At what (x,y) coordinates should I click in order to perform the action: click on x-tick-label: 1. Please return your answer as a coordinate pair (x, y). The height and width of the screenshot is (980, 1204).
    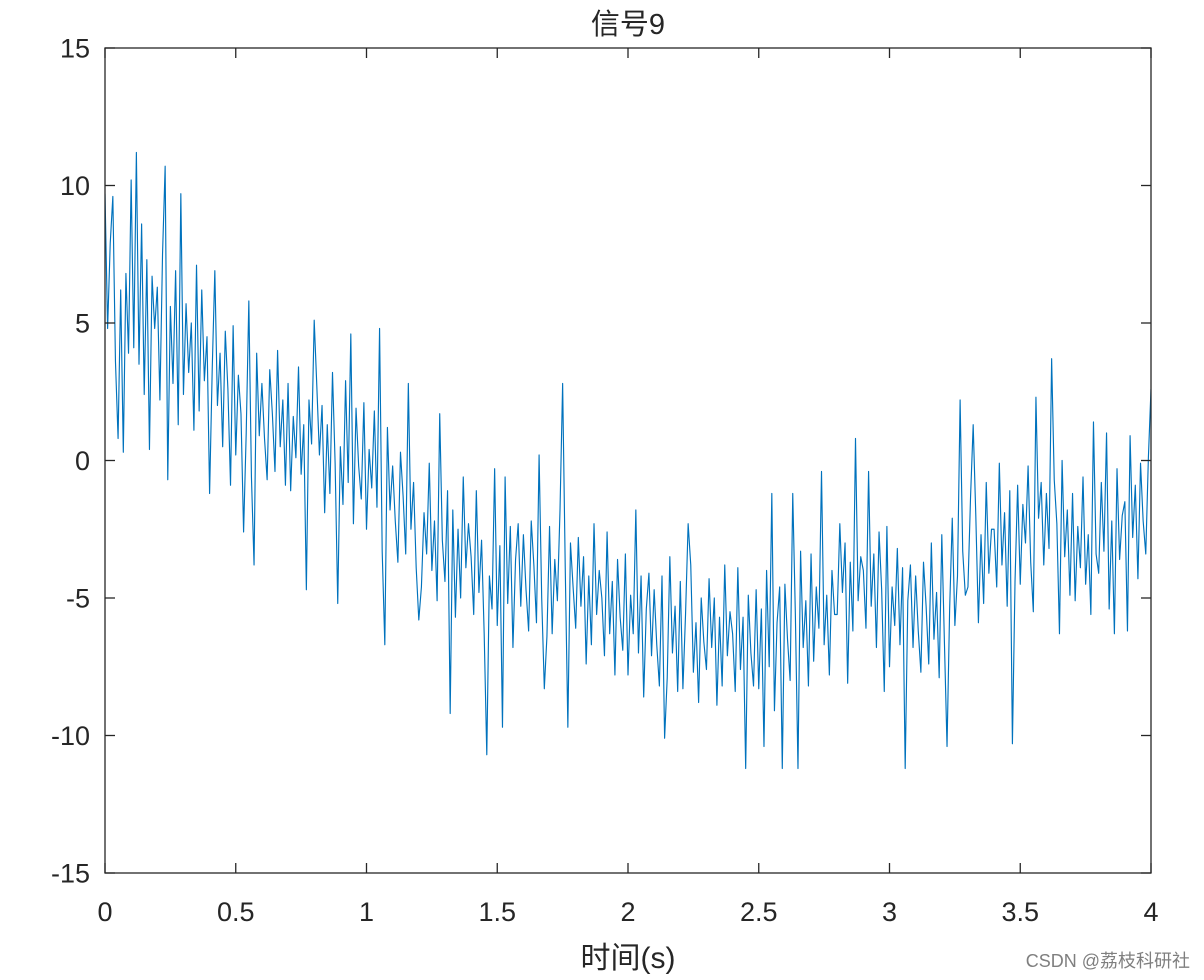
    Looking at the image, I should click on (366, 912).